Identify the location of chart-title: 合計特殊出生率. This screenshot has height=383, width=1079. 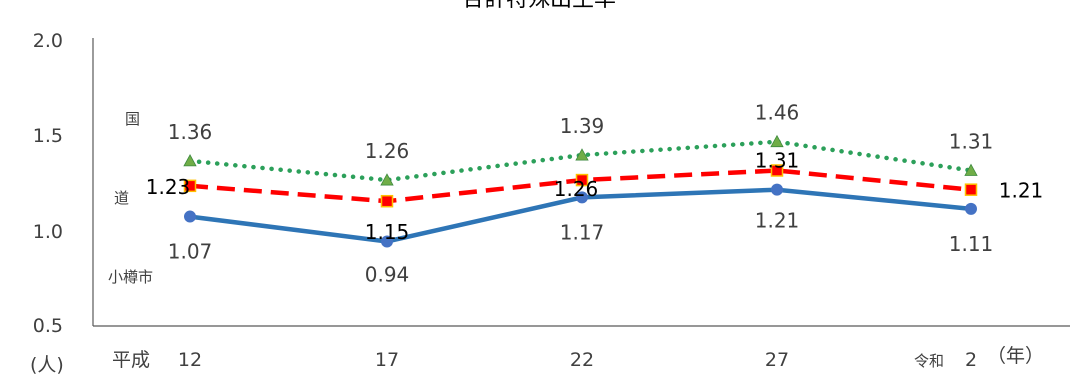
(539, 6).